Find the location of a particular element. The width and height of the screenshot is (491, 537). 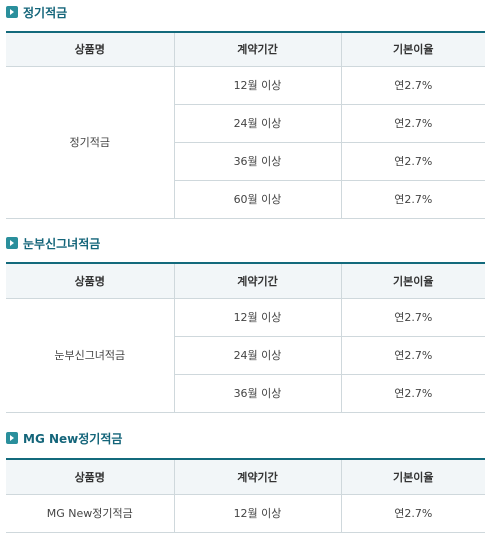

section-title: 정기적금 is located at coordinates (36, 12).